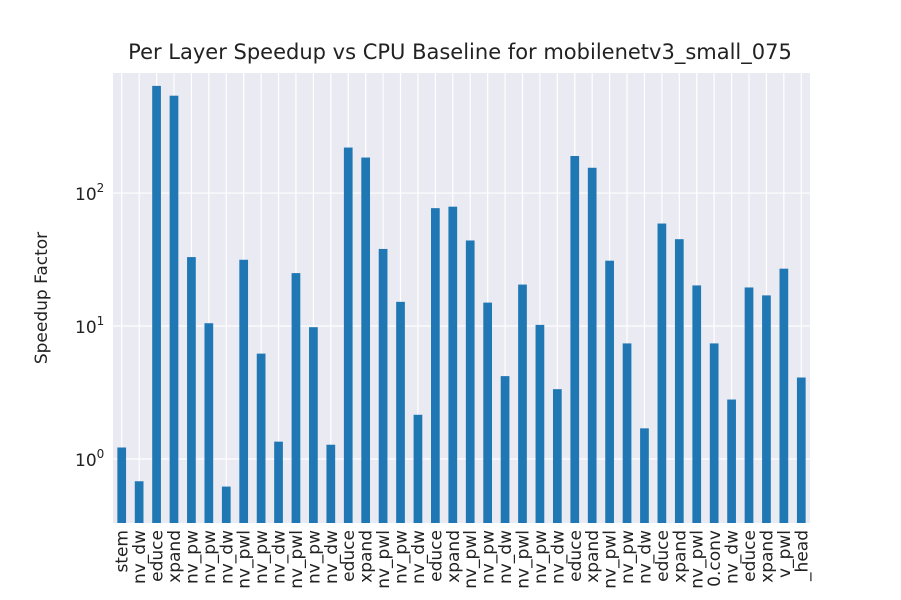 This screenshot has height=600, width=901. Describe the element at coordinates (715, 558) in the screenshot. I see `x-tick-label: 0.conv` at that location.